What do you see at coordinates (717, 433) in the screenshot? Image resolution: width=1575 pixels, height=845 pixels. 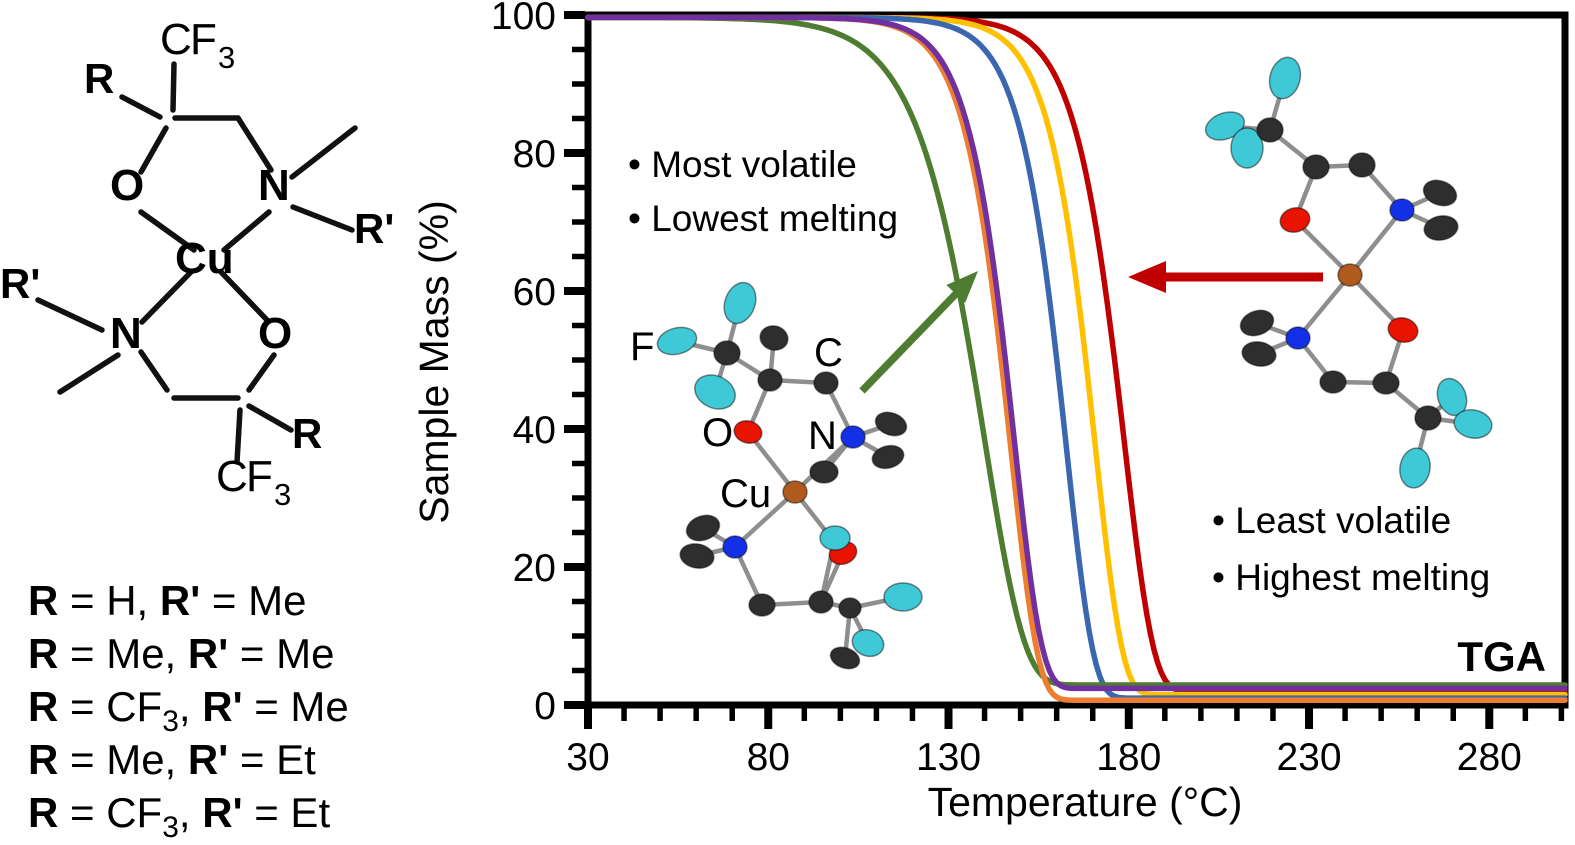 I see `ortep-label-o: O` at bounding box center [717, 433].